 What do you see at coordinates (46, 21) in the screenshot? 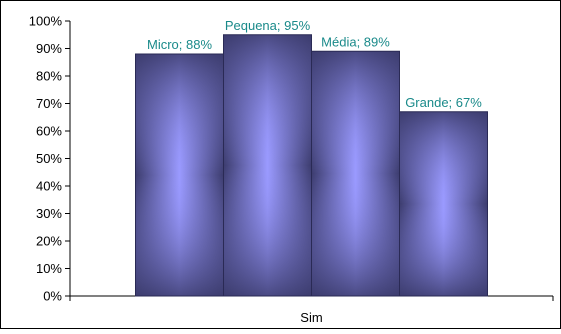
I see `y-tick-label: 100%` at bounding box center [46, 21].